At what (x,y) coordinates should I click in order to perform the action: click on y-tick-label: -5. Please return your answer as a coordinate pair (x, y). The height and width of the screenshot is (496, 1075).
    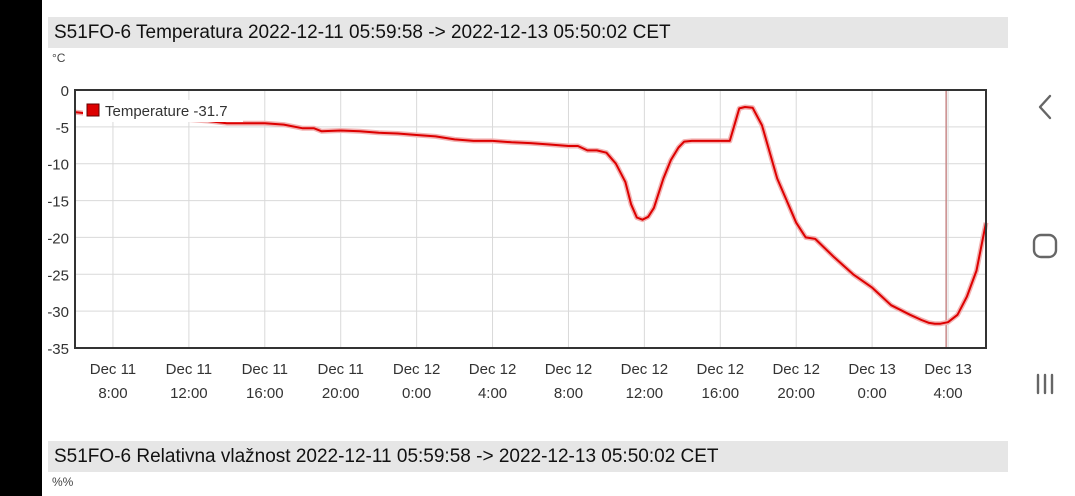
    Looking at the image, I should click on (62, 128).